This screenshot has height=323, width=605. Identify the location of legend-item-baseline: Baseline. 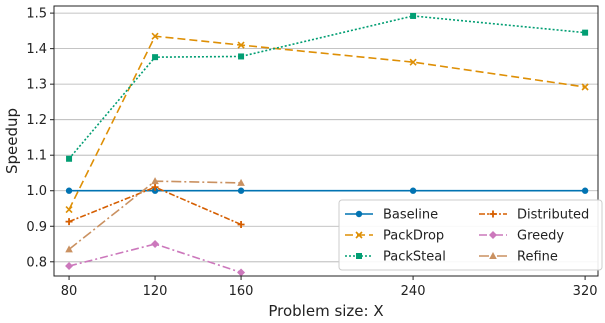
(391, 215).